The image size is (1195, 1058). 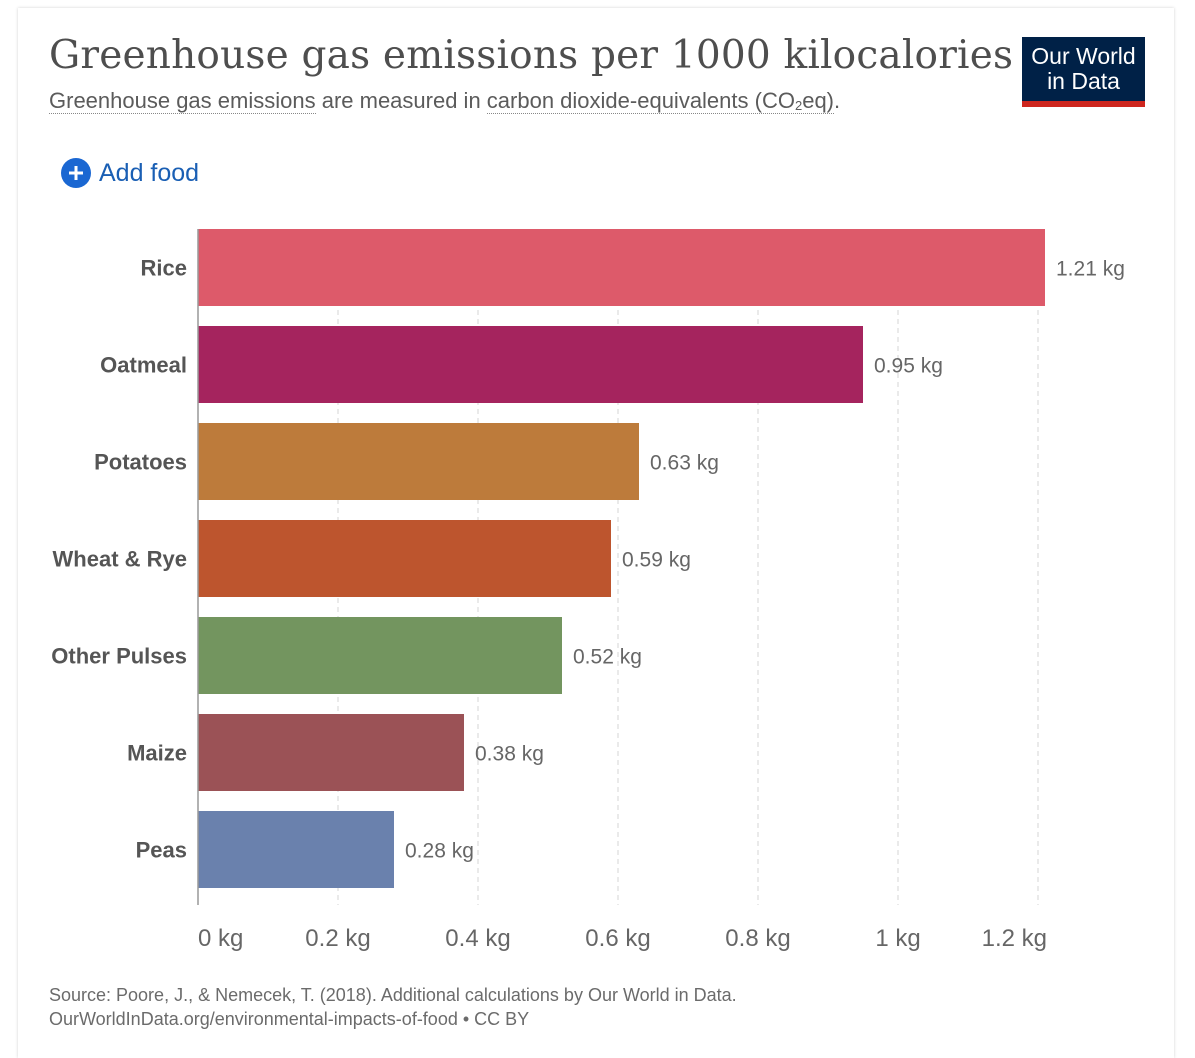 I want to click on bar-potatoes, so click(x=418, y=461).